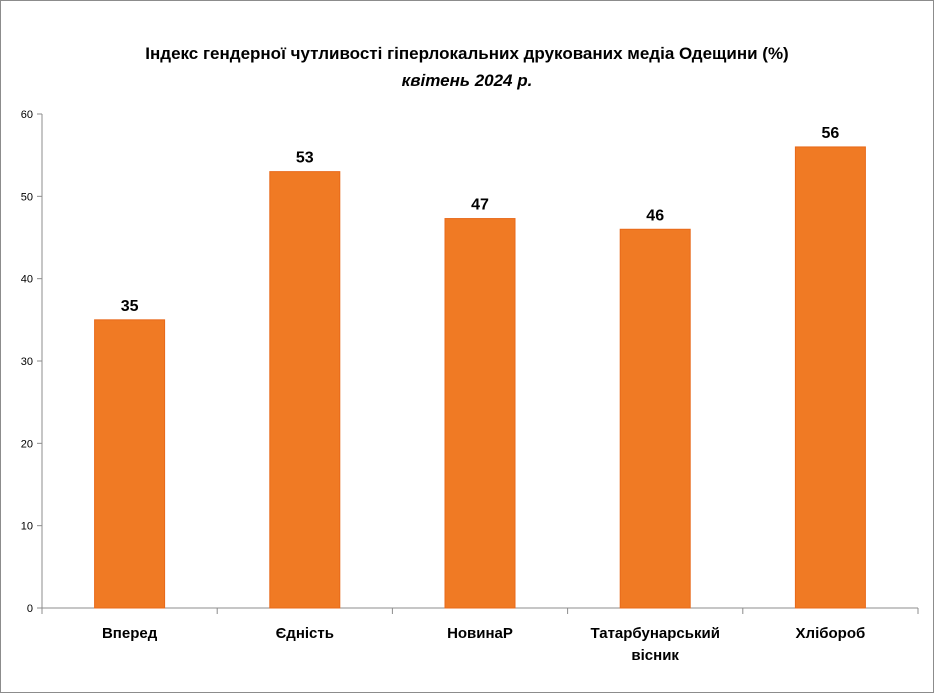 This screenshot has height=693, width=934. What do you see at coordinates (480, 633) in the screenshot?
I see `category-label: НовинаР` at bounding box center [480, 633].